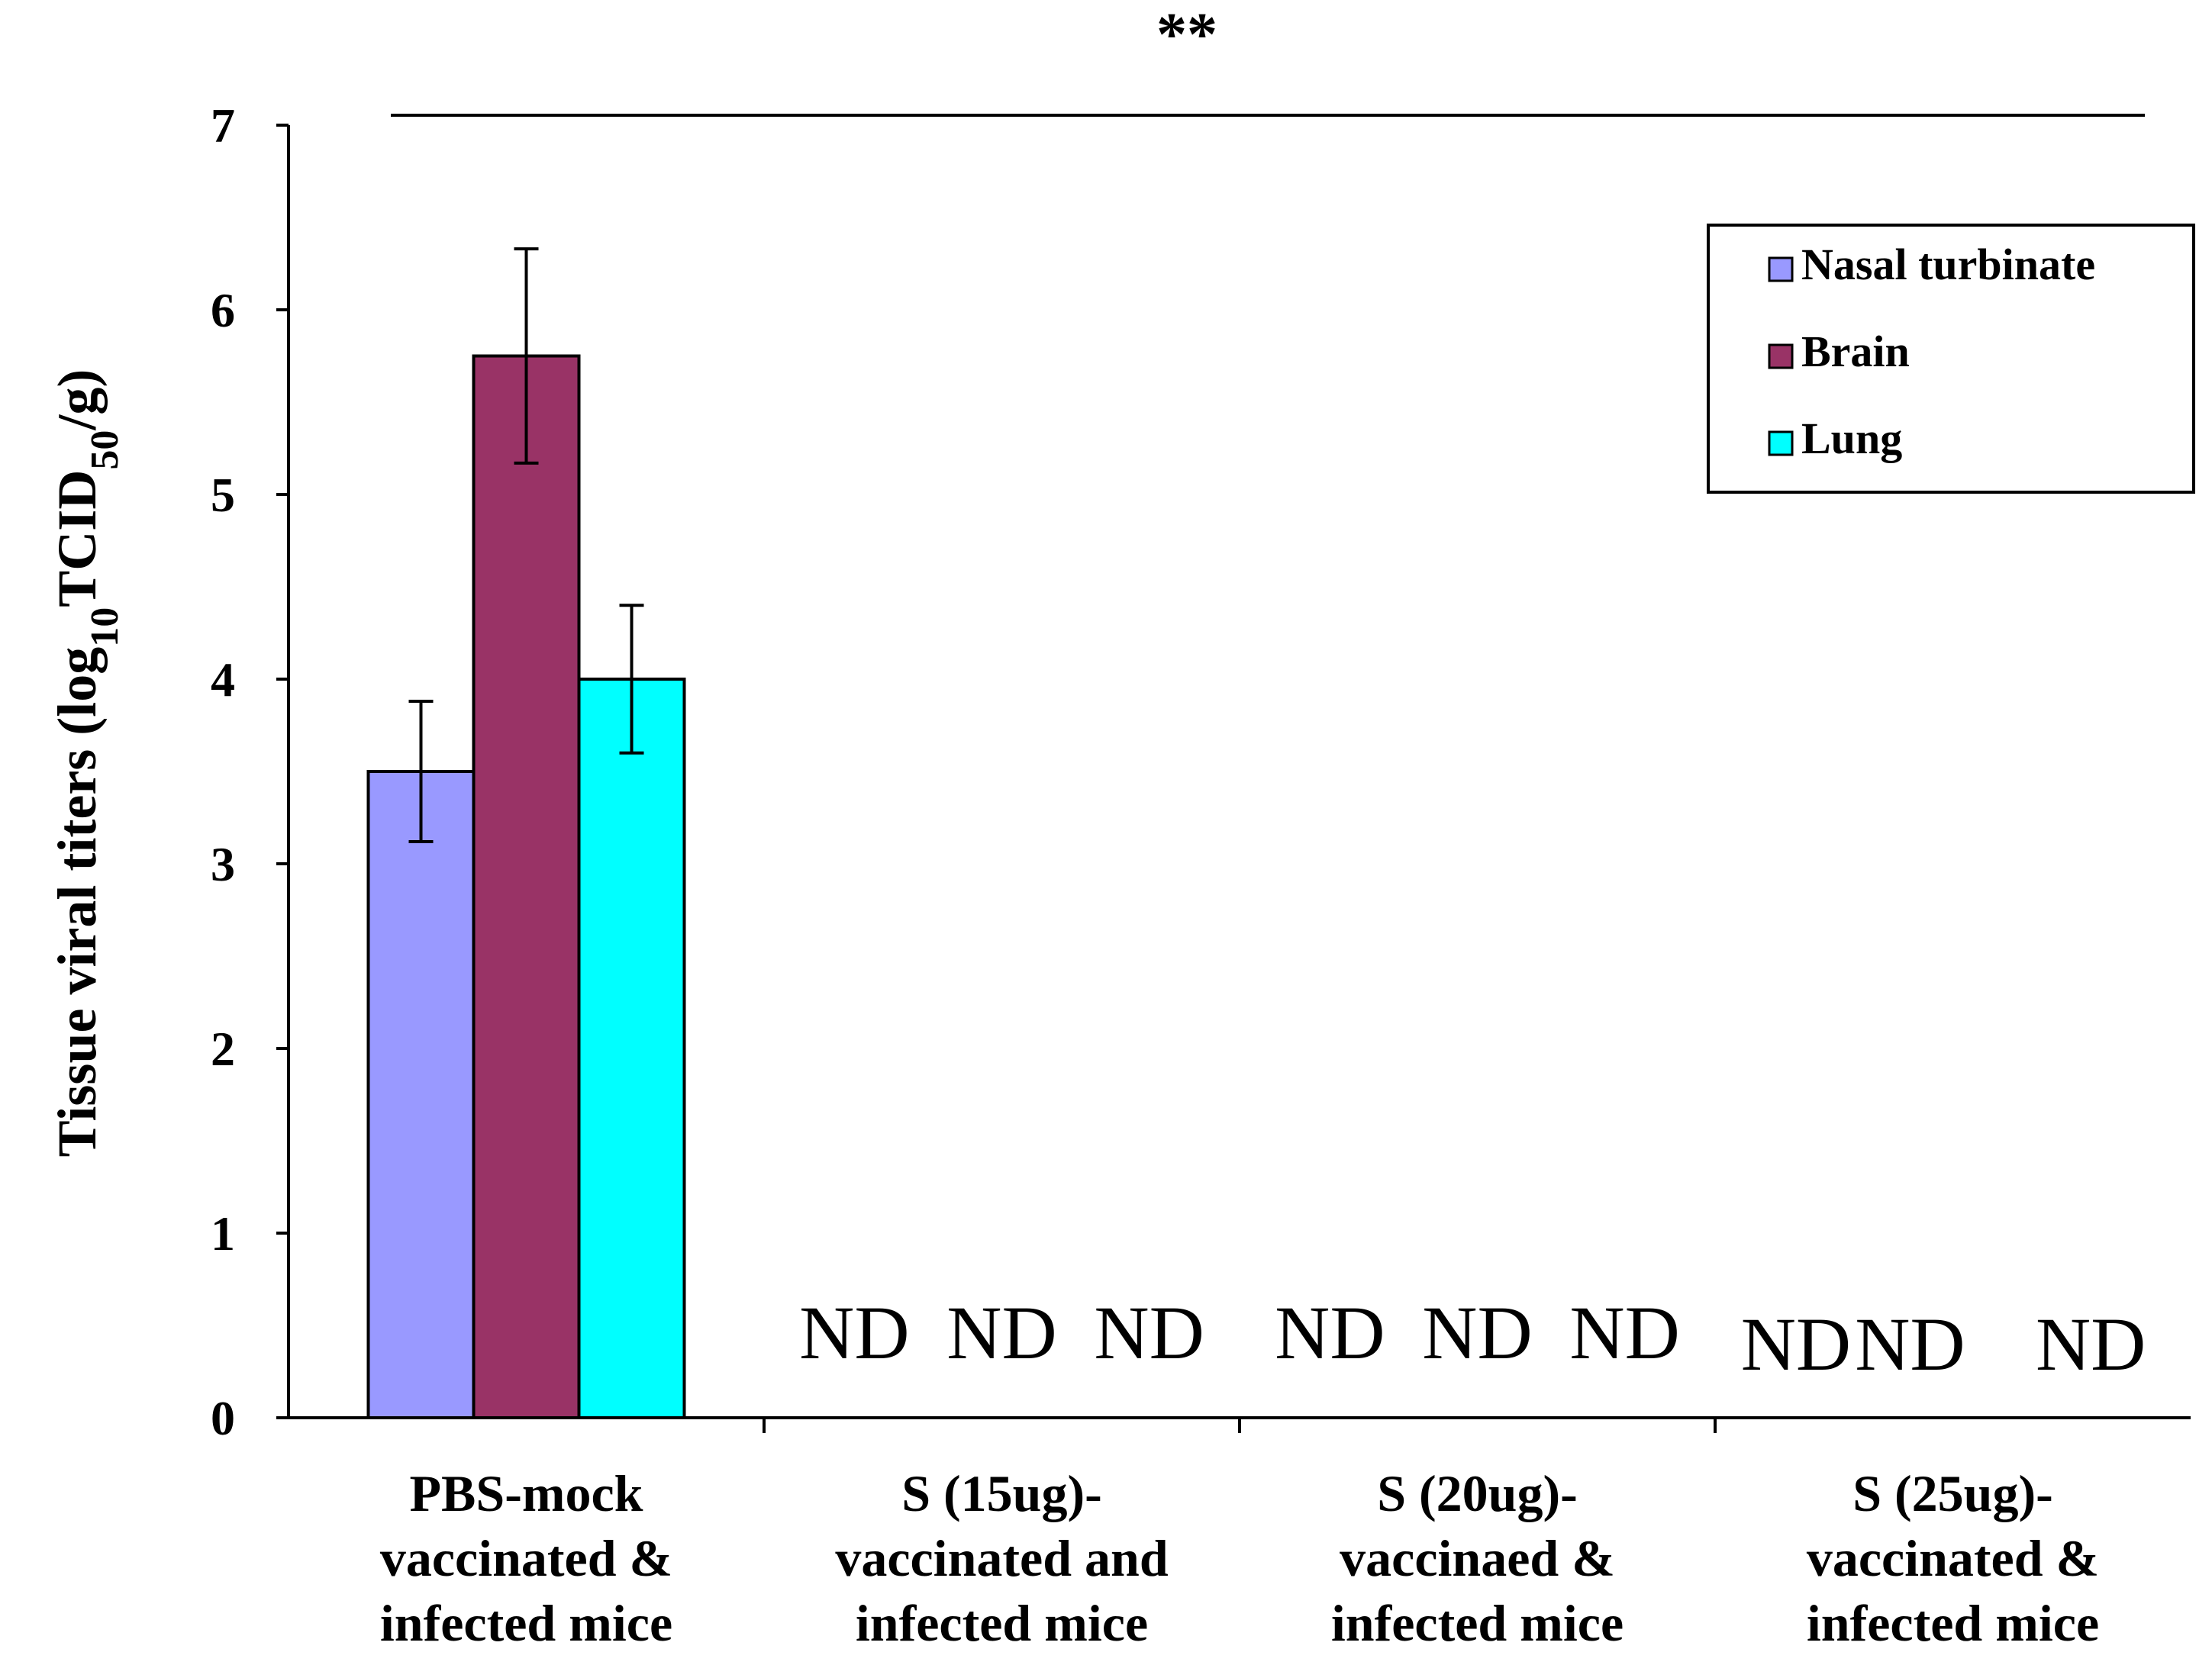 The image size is (2212, 1665). I want to click on y-axis-label: Tissue viral titers (log10TCID50/g), so click(87, 764).